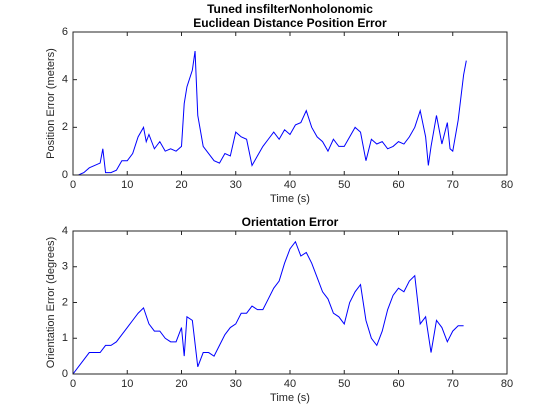  Describe the element at coordinates (65, 32) in the screenshot. I see `y-tick-label: 6` at that location.